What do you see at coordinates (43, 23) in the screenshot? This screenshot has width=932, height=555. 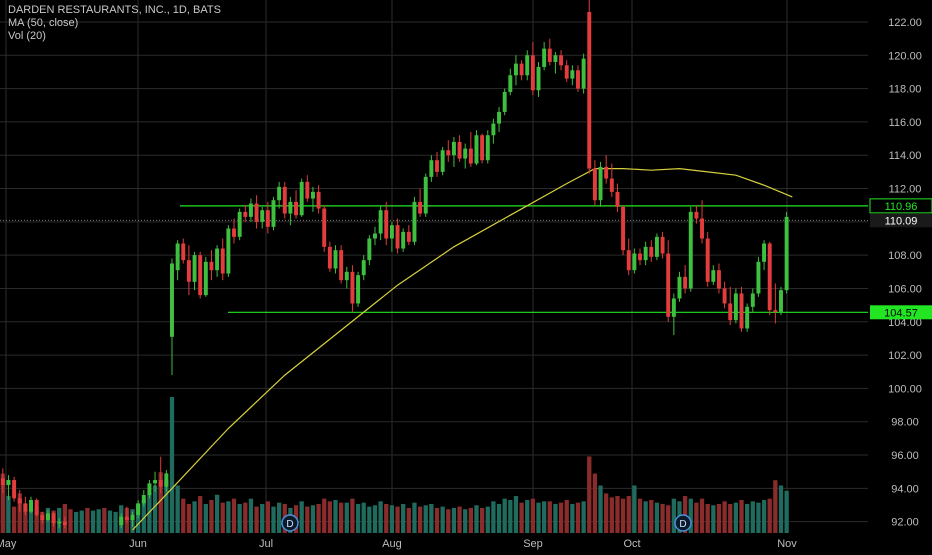 I see `ma-indicator-label: MA (50, close)` at bounding box center [43, 23].